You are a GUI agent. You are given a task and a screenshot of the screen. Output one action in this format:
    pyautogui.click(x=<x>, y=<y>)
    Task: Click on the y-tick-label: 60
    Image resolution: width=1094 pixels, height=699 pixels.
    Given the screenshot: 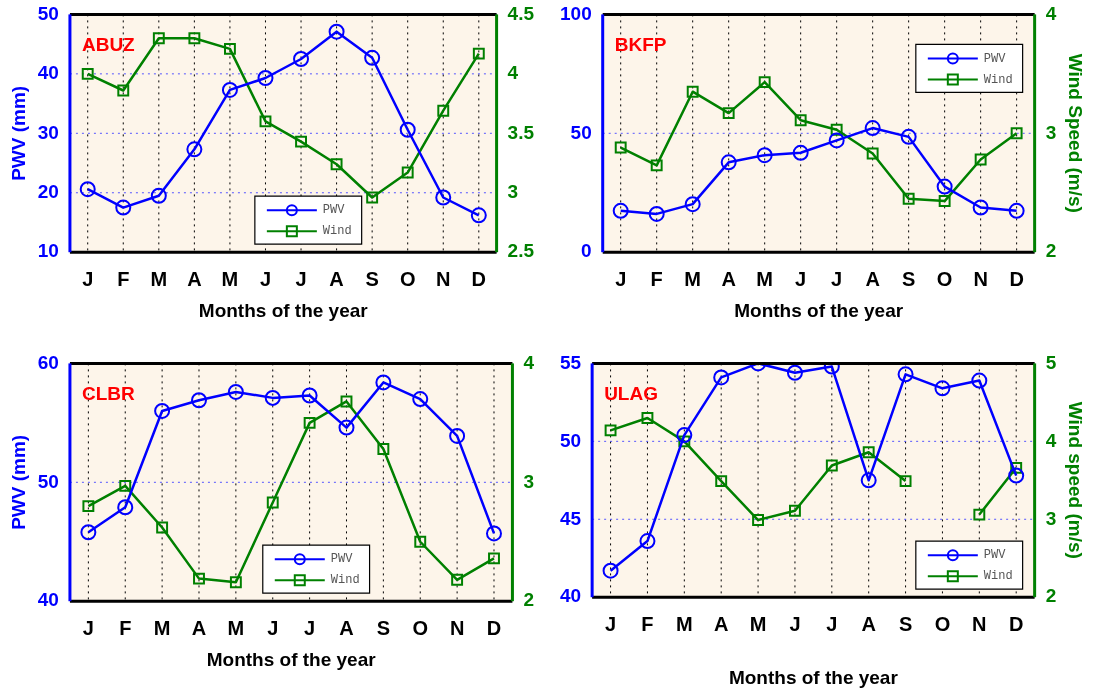 What is the action you would take?
    pyautogui.click(x=48, y=362)
    